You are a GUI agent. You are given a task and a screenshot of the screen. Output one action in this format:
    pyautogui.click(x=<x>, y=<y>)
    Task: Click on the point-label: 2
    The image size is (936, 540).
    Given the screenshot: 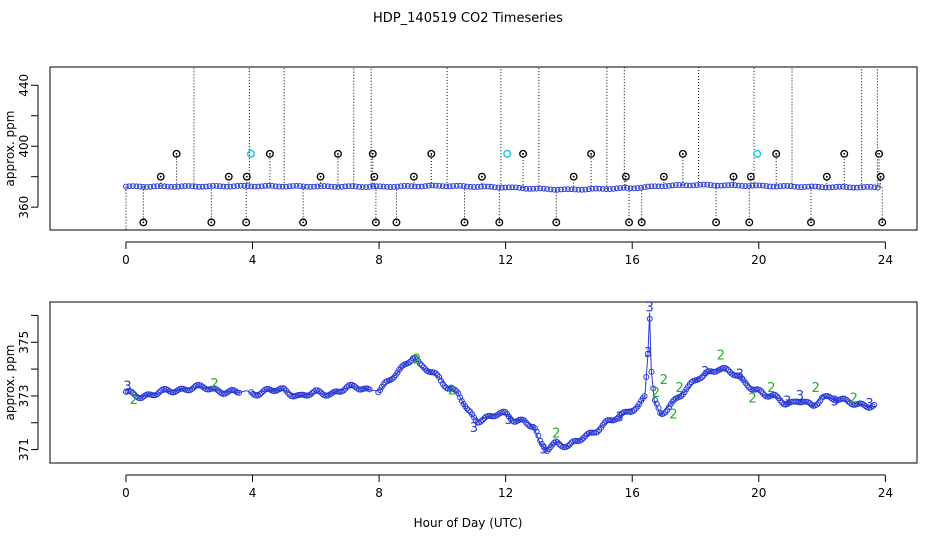 What is the action you would take?
    pyautogui.click(x=656, y=393)
    